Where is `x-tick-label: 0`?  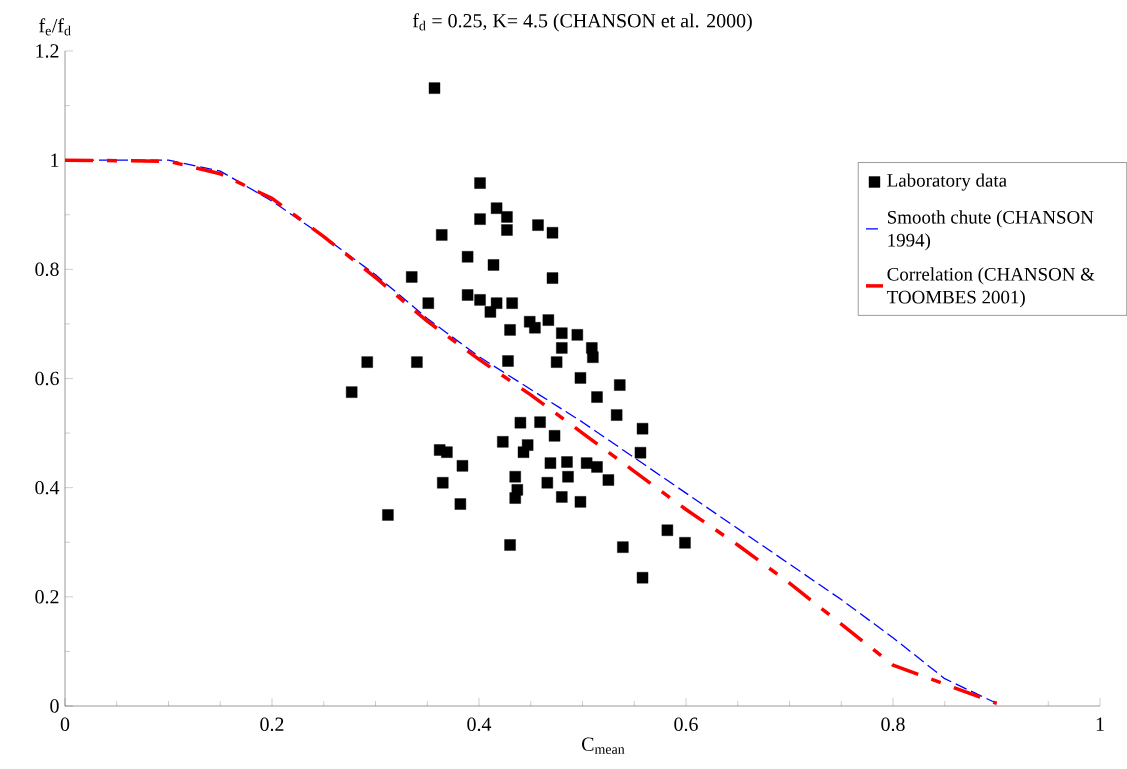 x-tick-label: 0 is located at coordinates (65, 724).